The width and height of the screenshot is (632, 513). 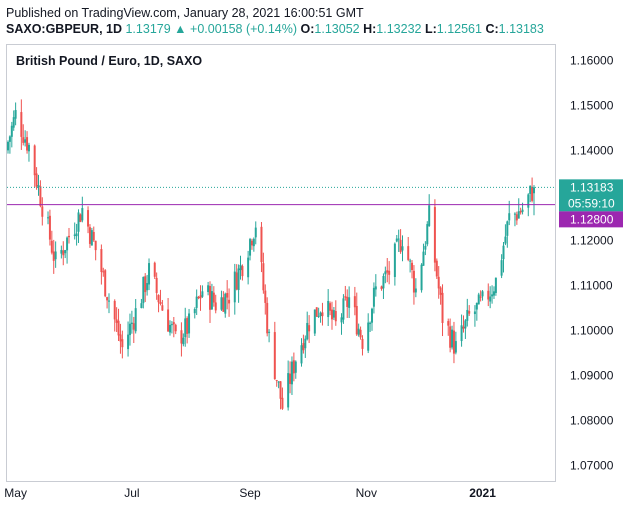 I want to click on low-value: 1.12561, so click(x=459, y=29).